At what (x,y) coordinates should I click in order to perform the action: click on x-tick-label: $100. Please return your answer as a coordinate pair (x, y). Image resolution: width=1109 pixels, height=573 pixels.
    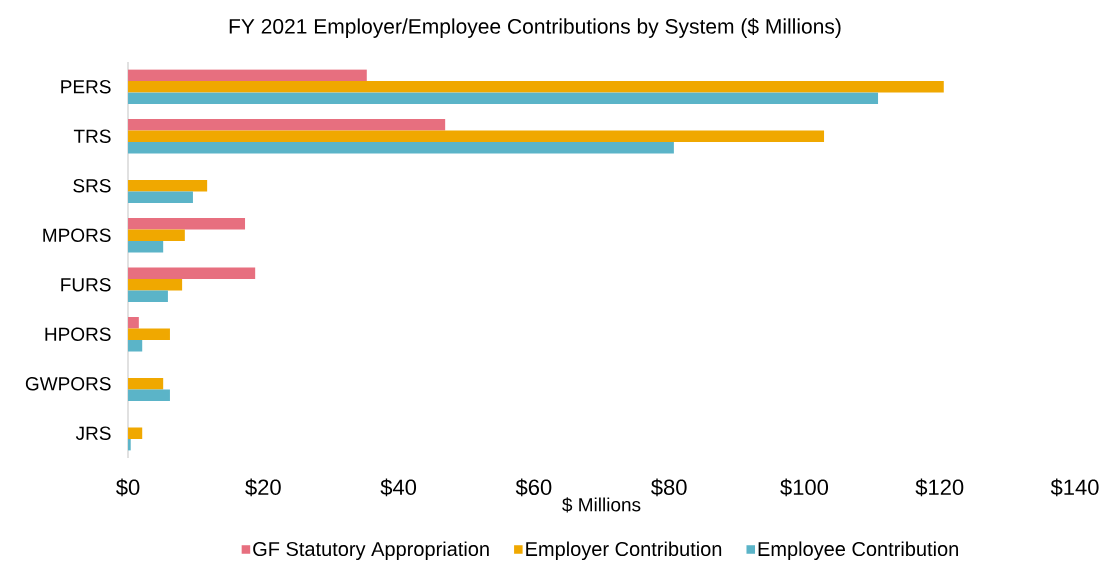
    Looking at the image, I should click on (804, 487).